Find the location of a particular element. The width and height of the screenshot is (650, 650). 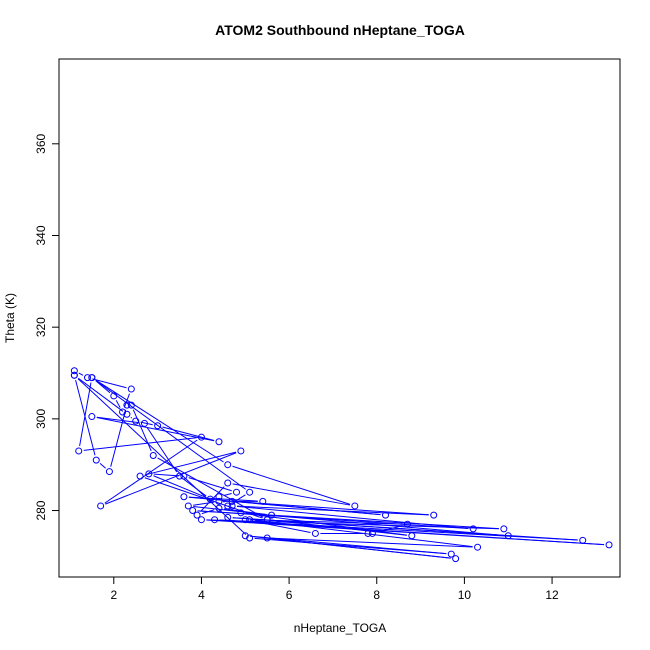

x-tick-label: 2 is located at coordinates (113, 595).